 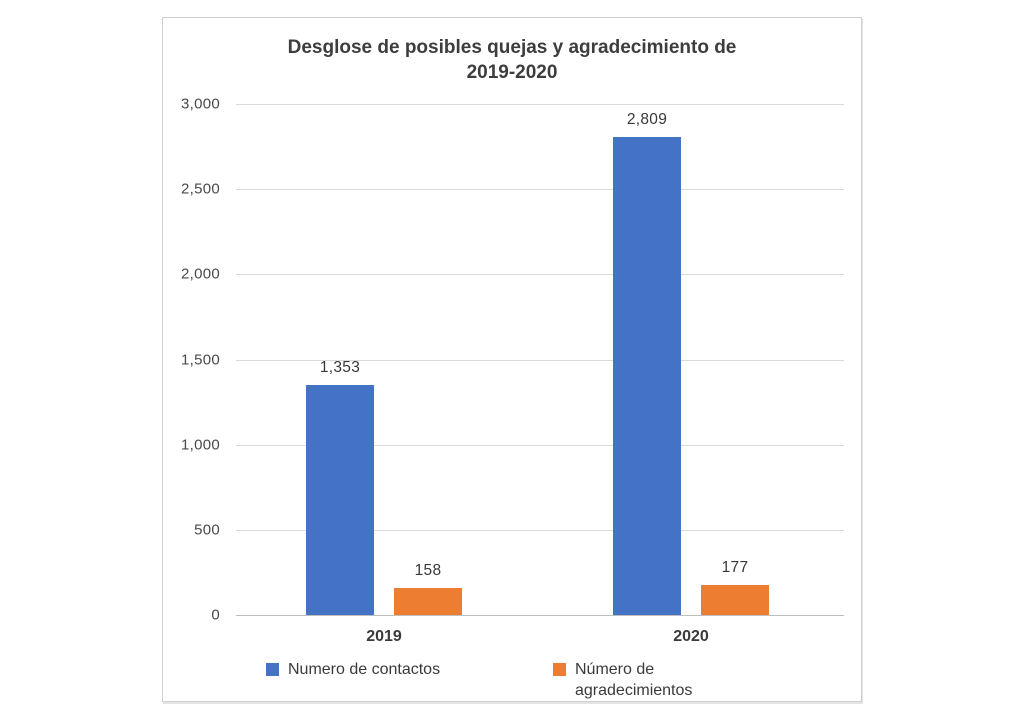 What do you see at coordinates (200, 274) in the screenshot?
I see `y-tick-label: 2,000` at bounding box center [200, 274].